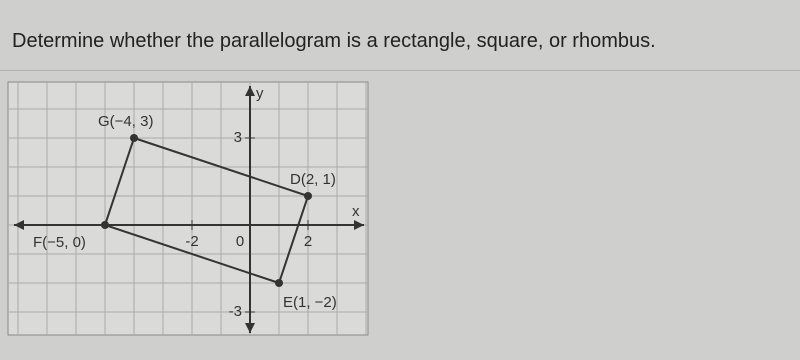  I want to click on vertex-label: G(−4, 3), so click(125, 121).